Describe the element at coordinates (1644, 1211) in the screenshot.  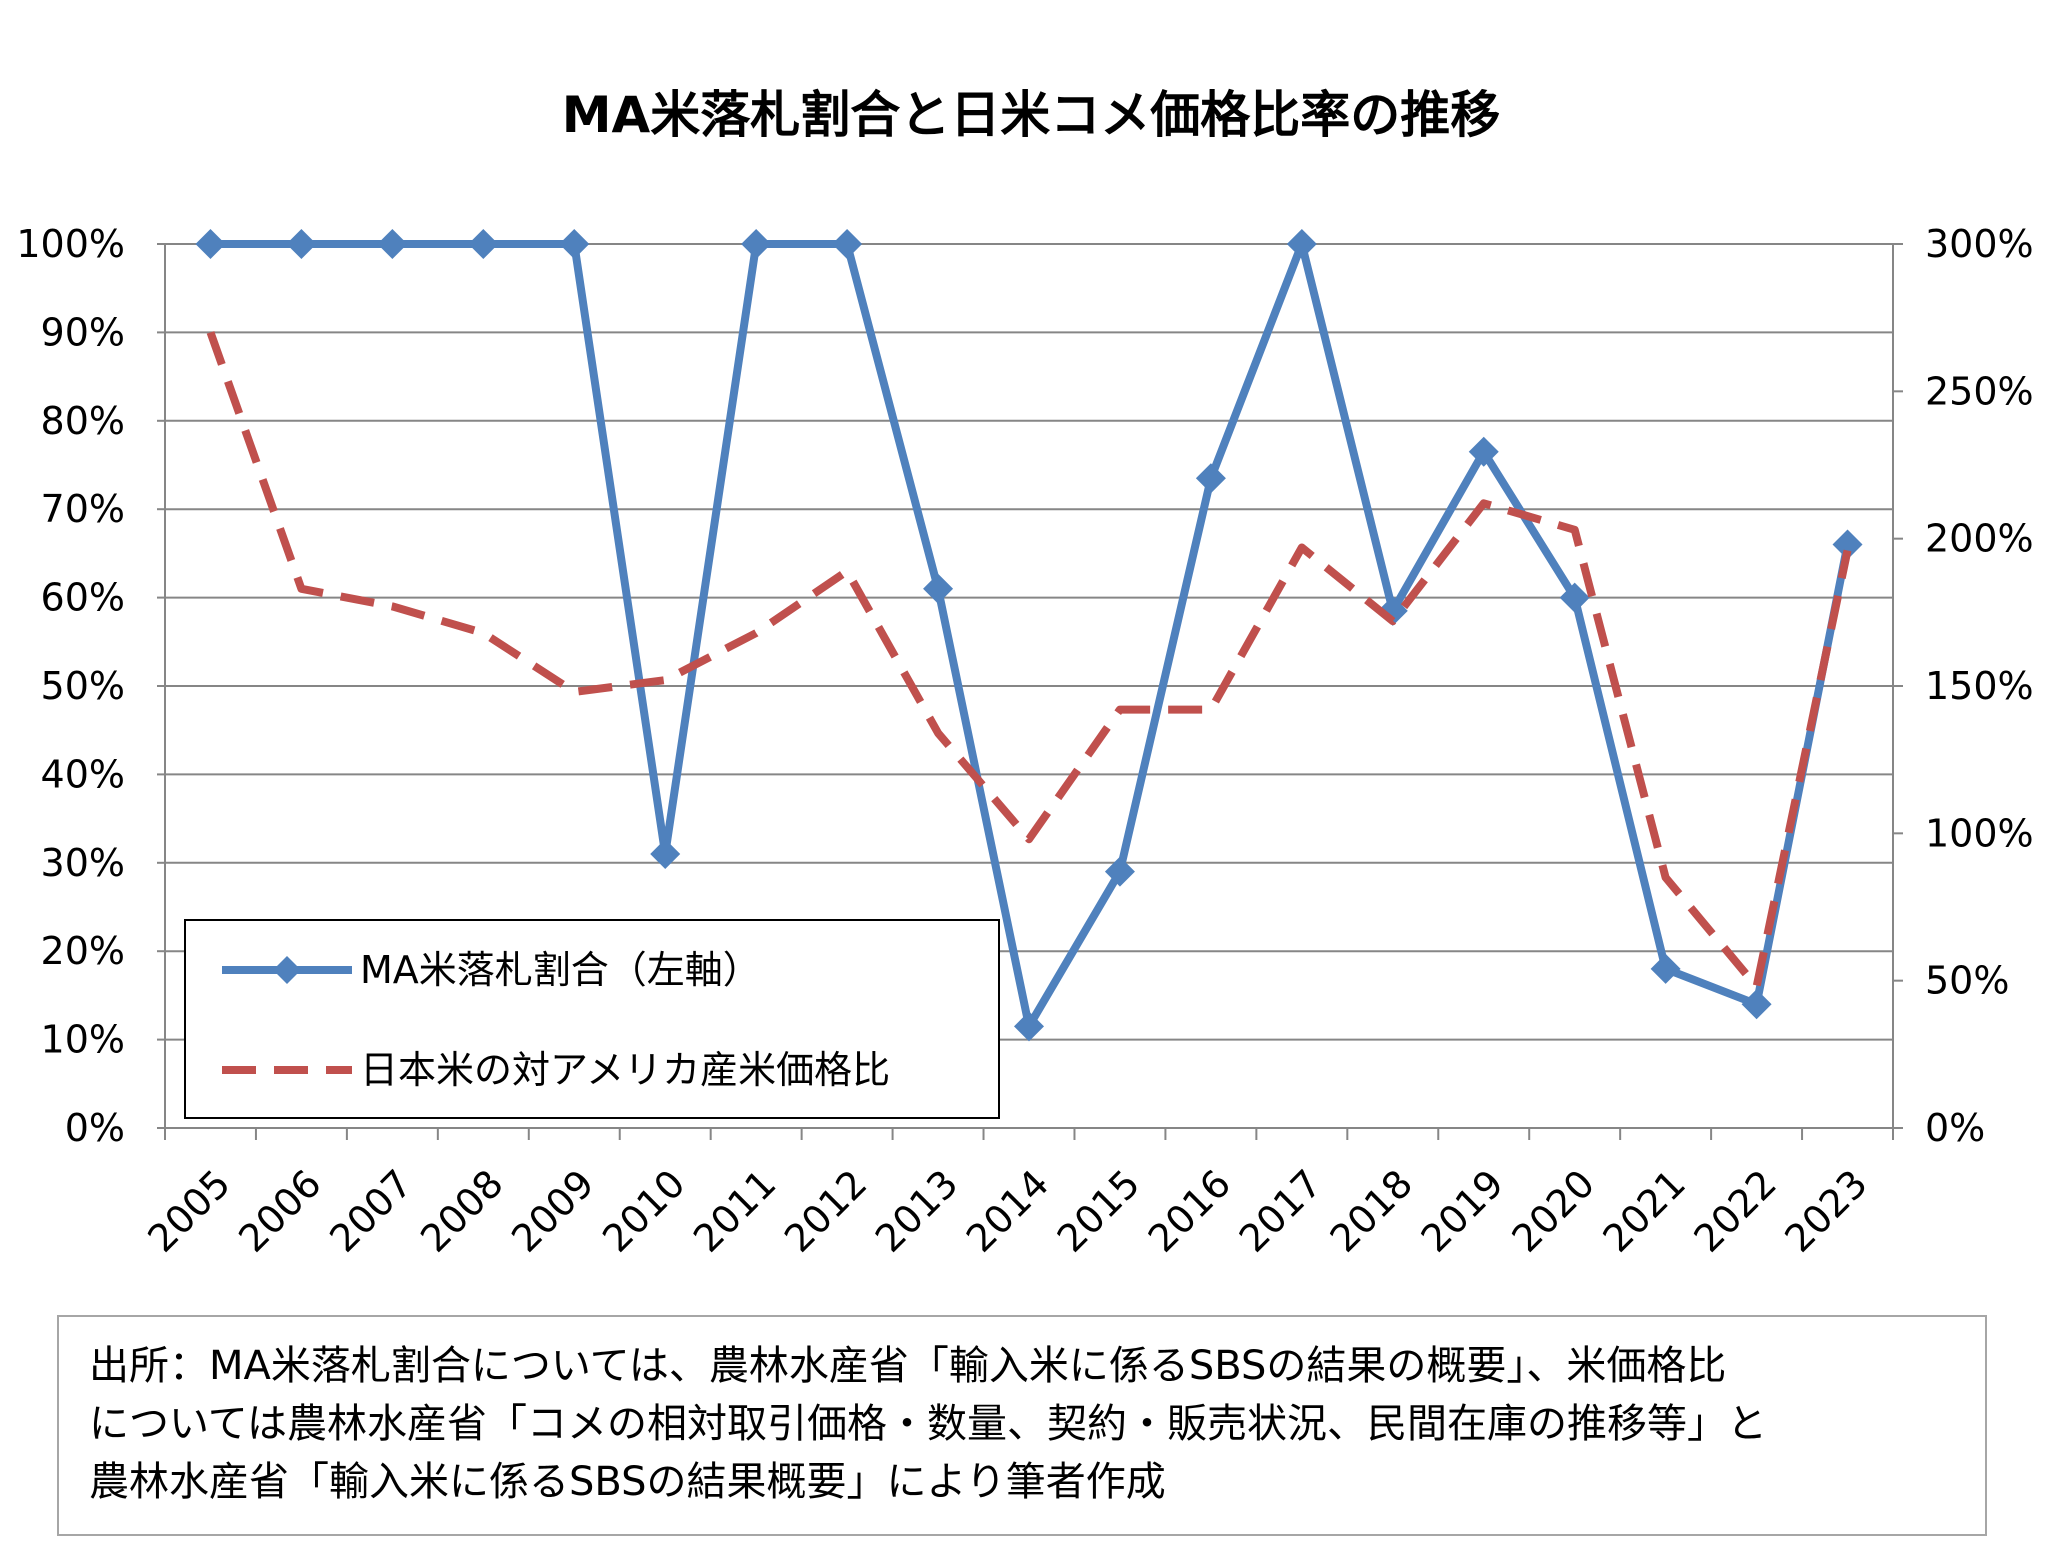
I see `x-axis-tick-label: 2021` at that location.